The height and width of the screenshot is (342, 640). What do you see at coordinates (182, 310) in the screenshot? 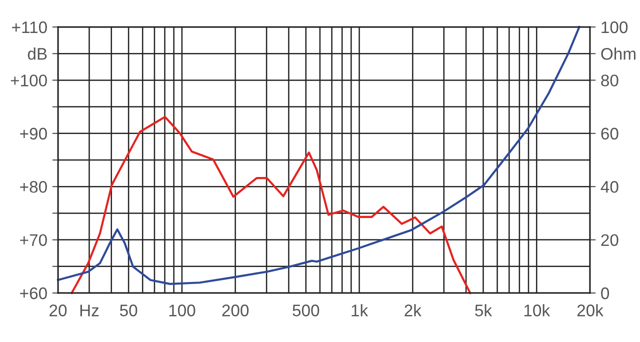
I see `x-tick-label: 100` at bounding box center [182, 310].